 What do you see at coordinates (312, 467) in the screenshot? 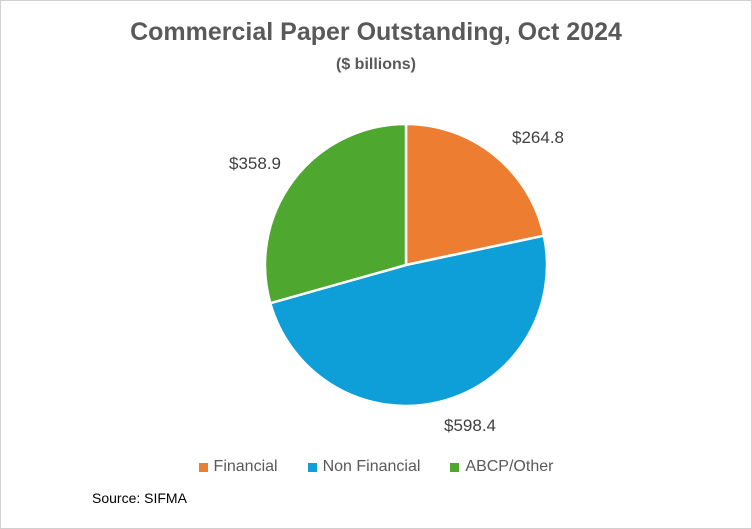
I see `legend-swatch-non-financial` at bounding box center [312, 467].